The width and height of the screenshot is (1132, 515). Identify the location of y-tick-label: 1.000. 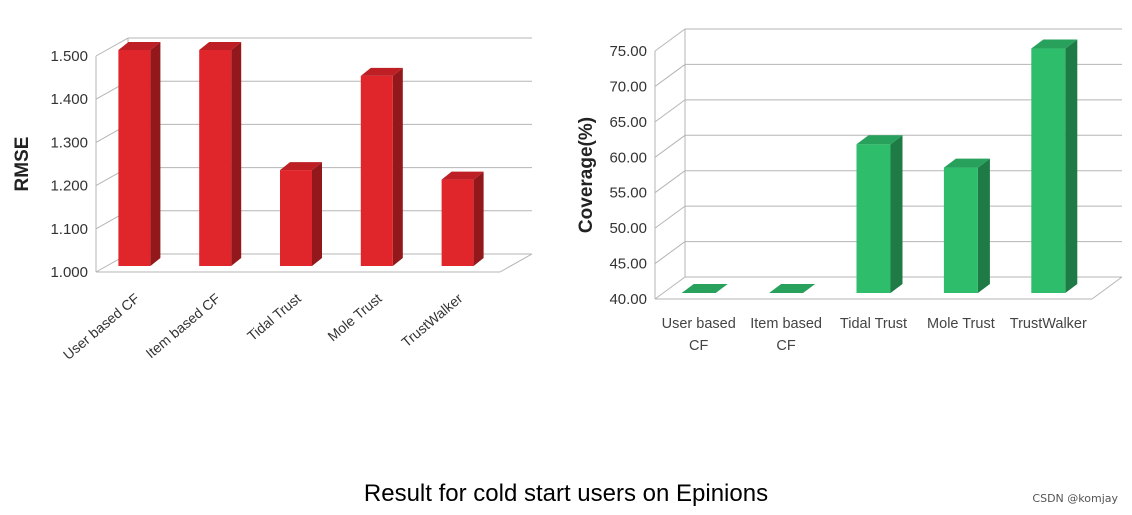
(69, 272).